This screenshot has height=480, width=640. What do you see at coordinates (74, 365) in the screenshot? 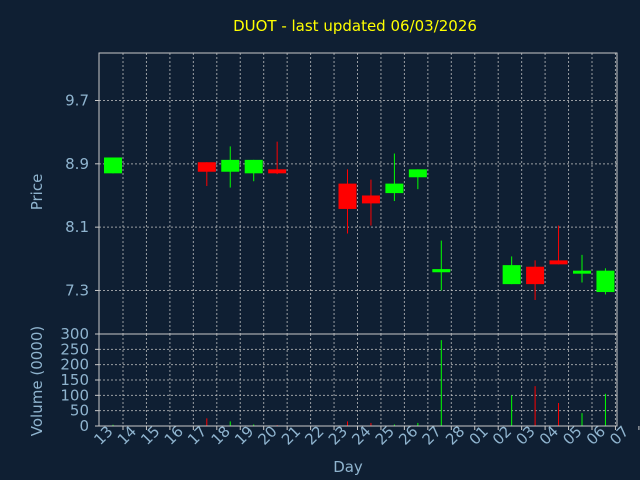
I see `volume-tick-label: 200` at bounding box center [74, 365].